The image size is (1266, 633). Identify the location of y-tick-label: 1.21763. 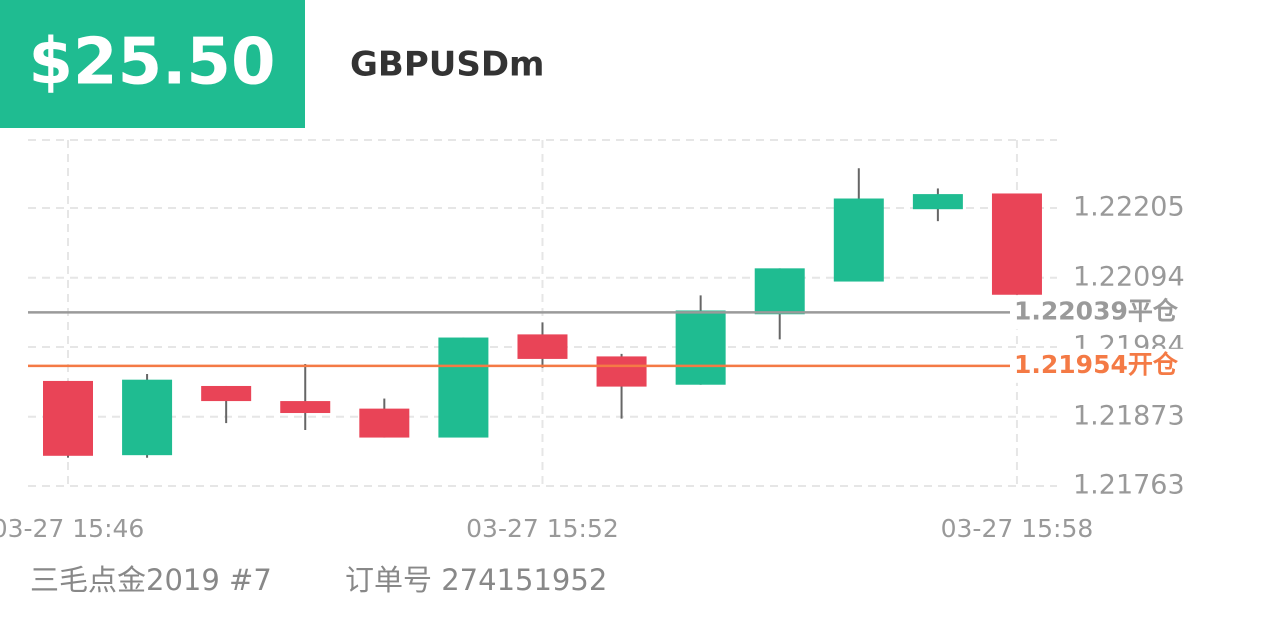
(1129, 485).